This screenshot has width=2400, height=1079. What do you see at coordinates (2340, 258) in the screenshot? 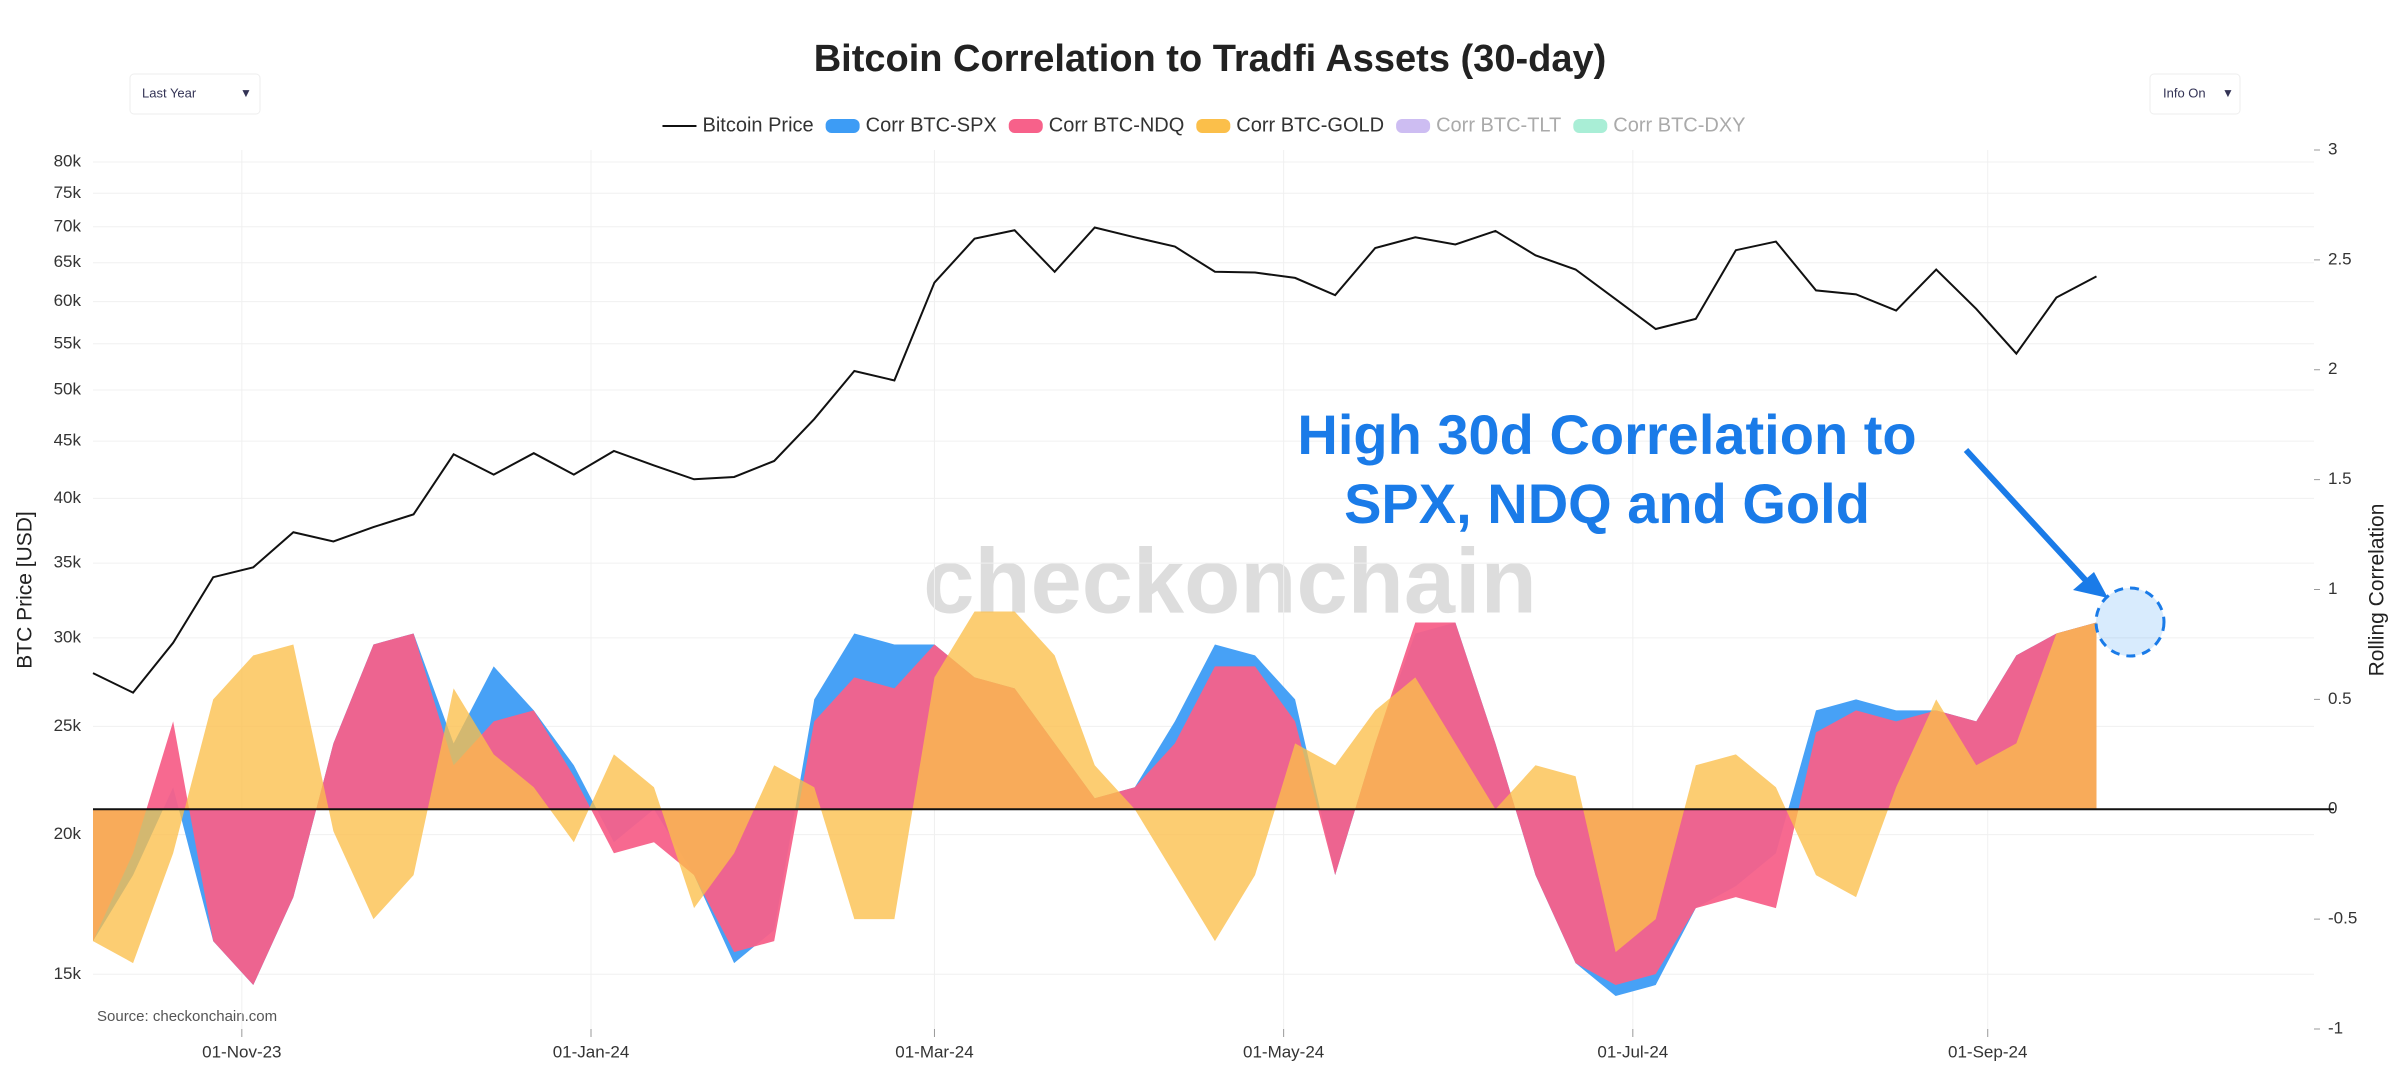
I see `y2-tick-label: 2.5` at bounding box center [2340, 258].